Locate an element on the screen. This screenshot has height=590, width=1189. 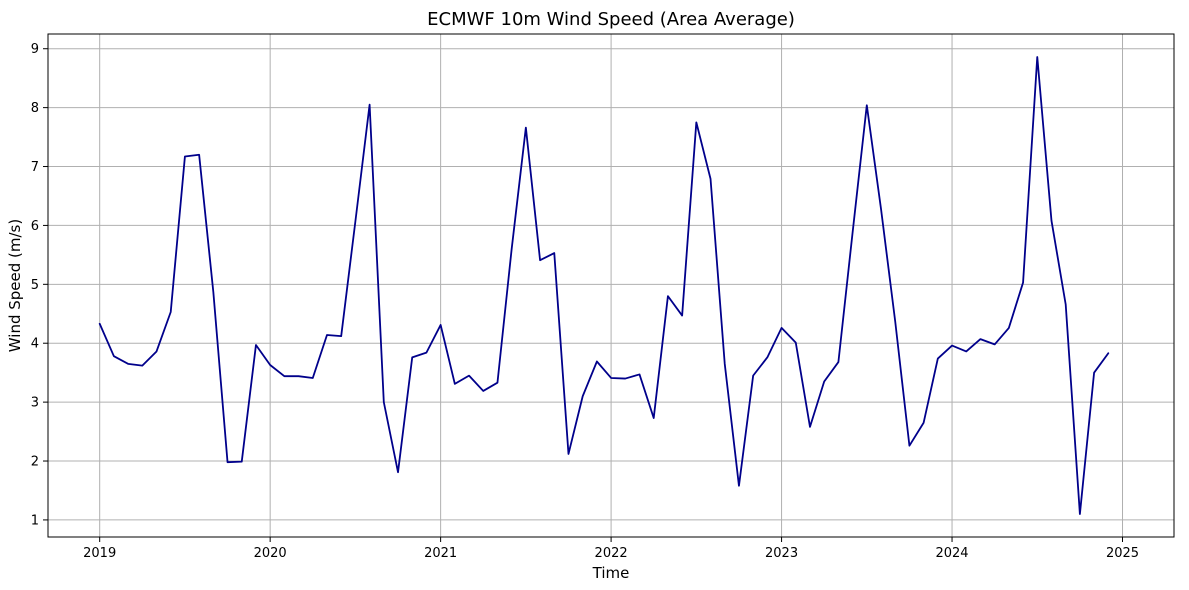
x-tick-label: 2024 is located at coordinates (951, 553).